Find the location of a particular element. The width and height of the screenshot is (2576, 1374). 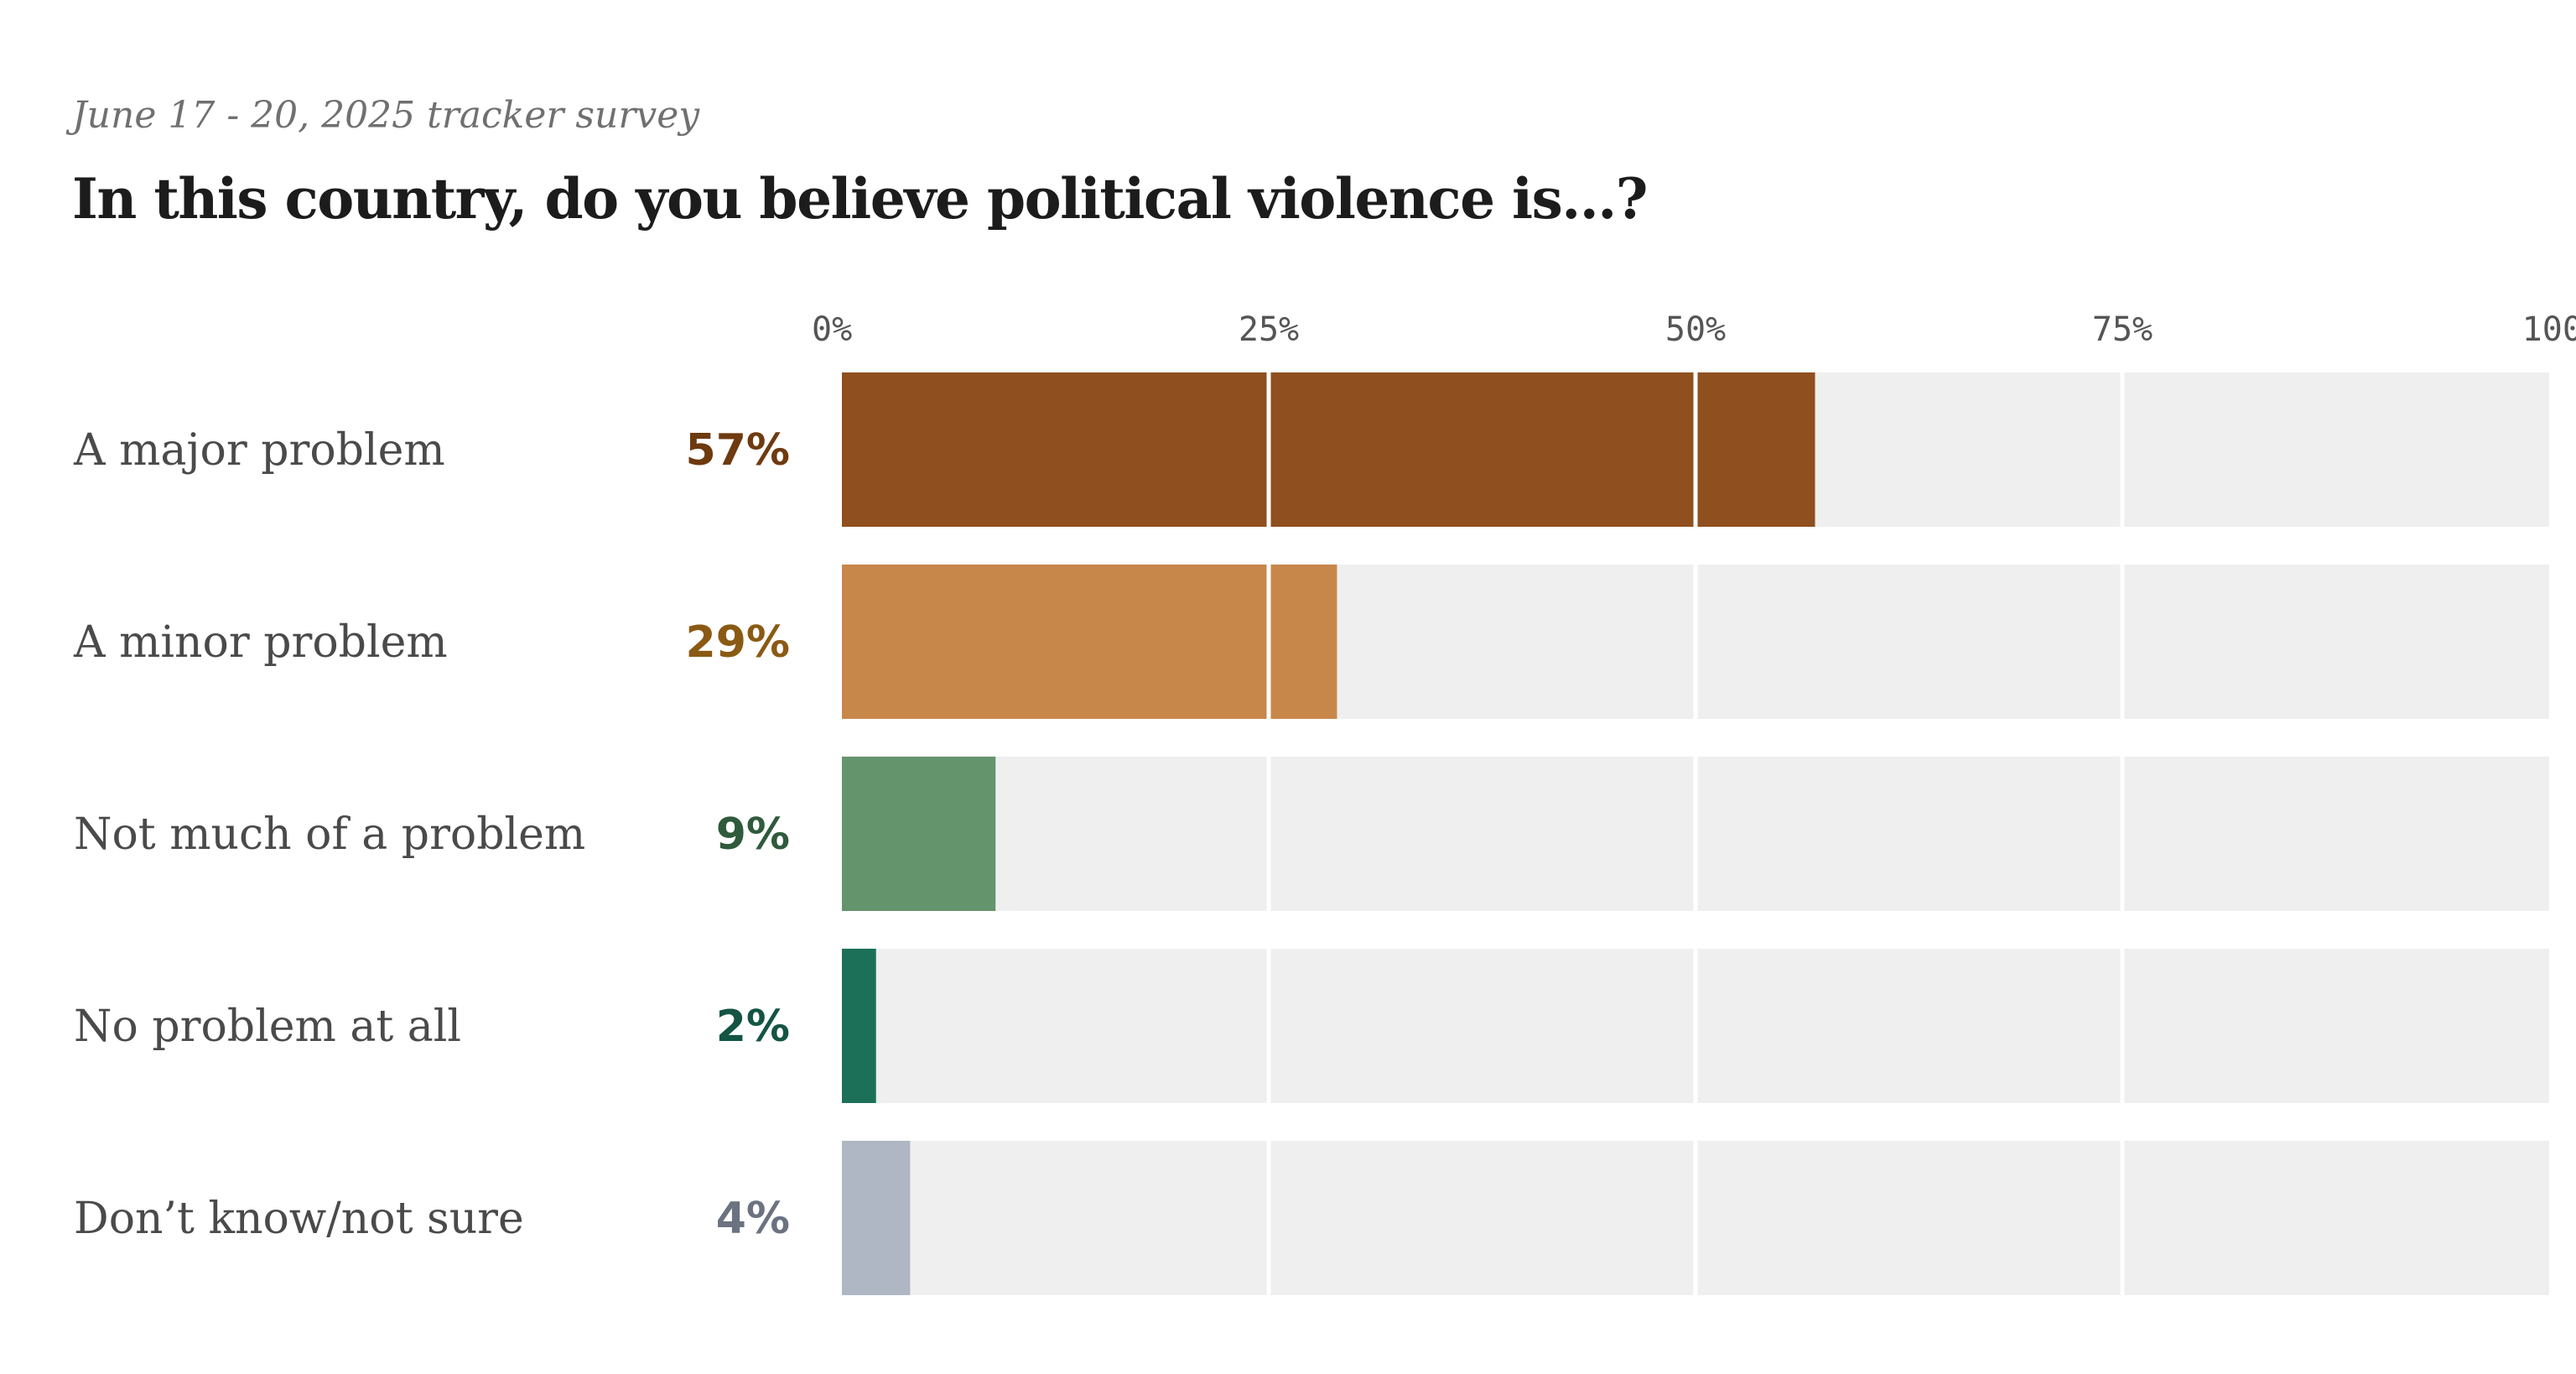

data-label: 4% is located at coordinates (753, 1219).